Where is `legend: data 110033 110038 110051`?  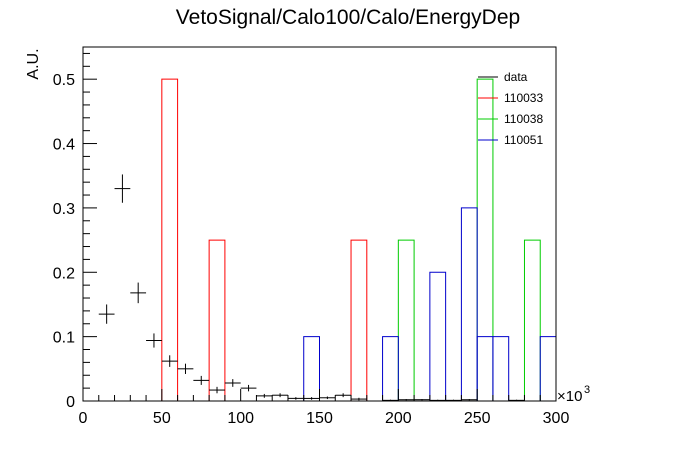 legend: data 110033 110038 110051 is located at coordinates (510, 108).